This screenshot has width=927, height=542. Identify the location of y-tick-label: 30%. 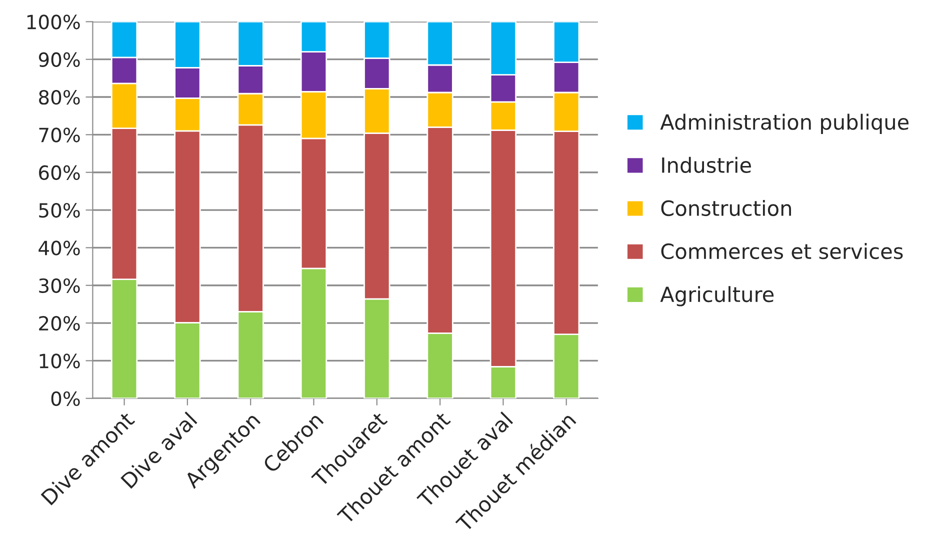
(59, 286).